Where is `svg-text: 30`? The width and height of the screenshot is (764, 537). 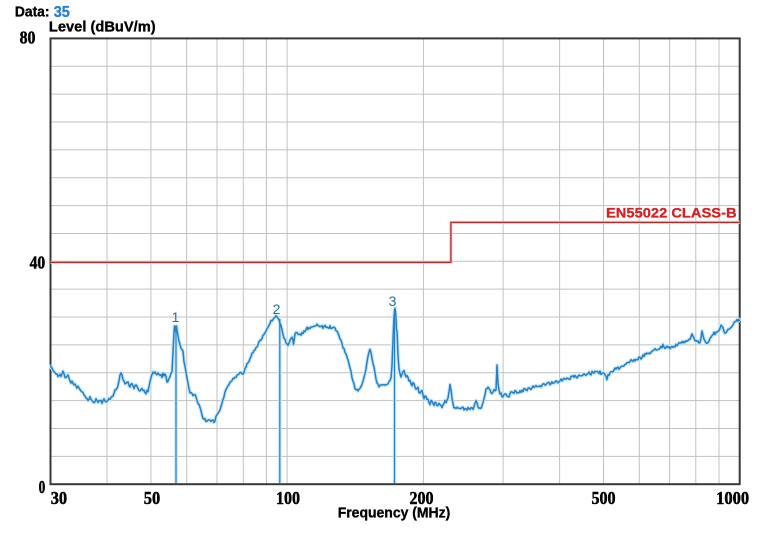
svg-text: 30 is located at coordinates (59, 498).